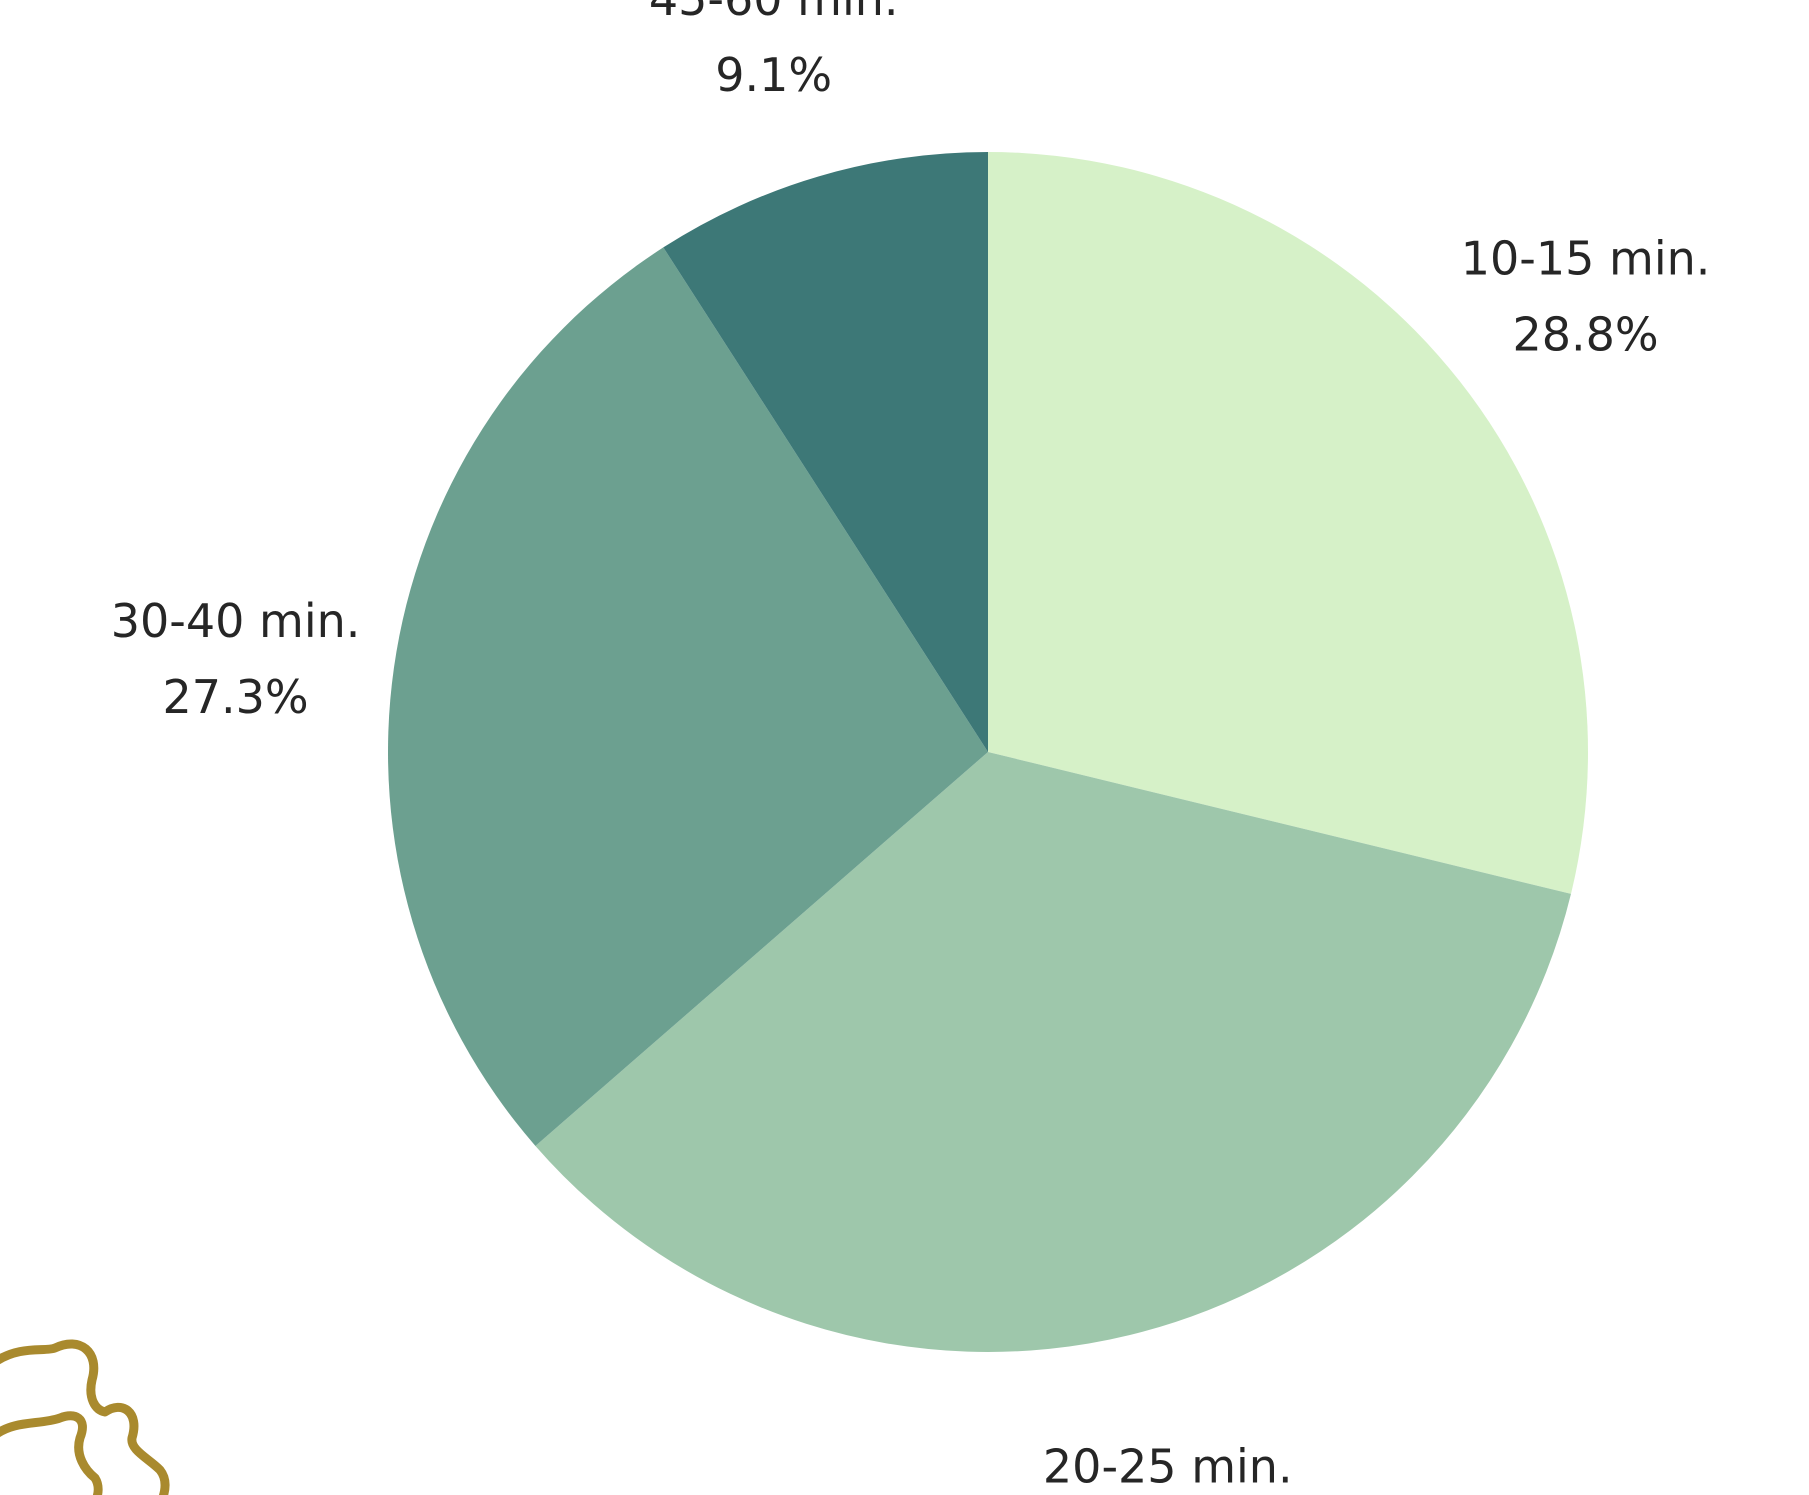  What do you see at coordinates (825, 452) in the screenshot?
I see `pie-slice-45-60-min` at bounding box center [825, 452].